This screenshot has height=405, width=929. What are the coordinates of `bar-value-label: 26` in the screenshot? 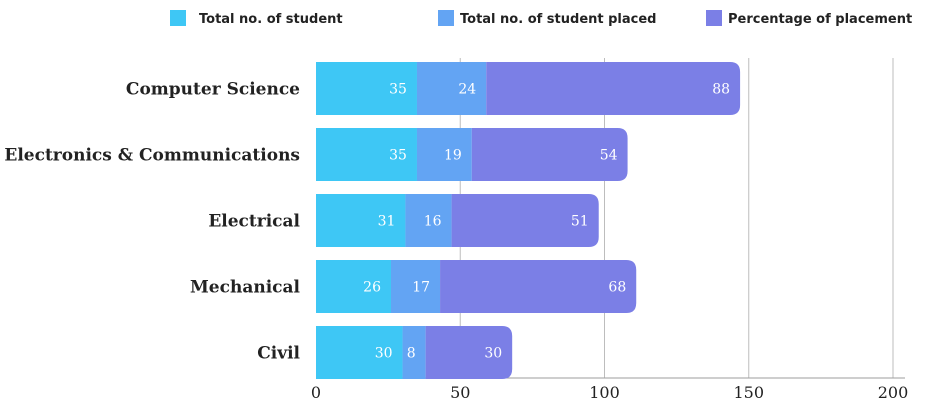 It's located at (372, 288).